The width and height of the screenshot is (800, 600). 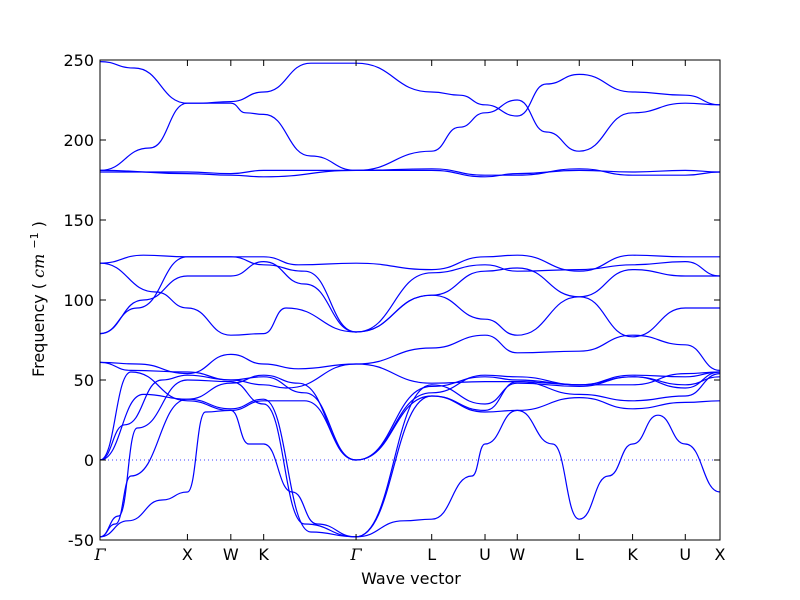 What do you see at coordinates (38, 266) in the screenshot?
I see `y-axis-label-unit: cm` at bounding box center [38, 266].